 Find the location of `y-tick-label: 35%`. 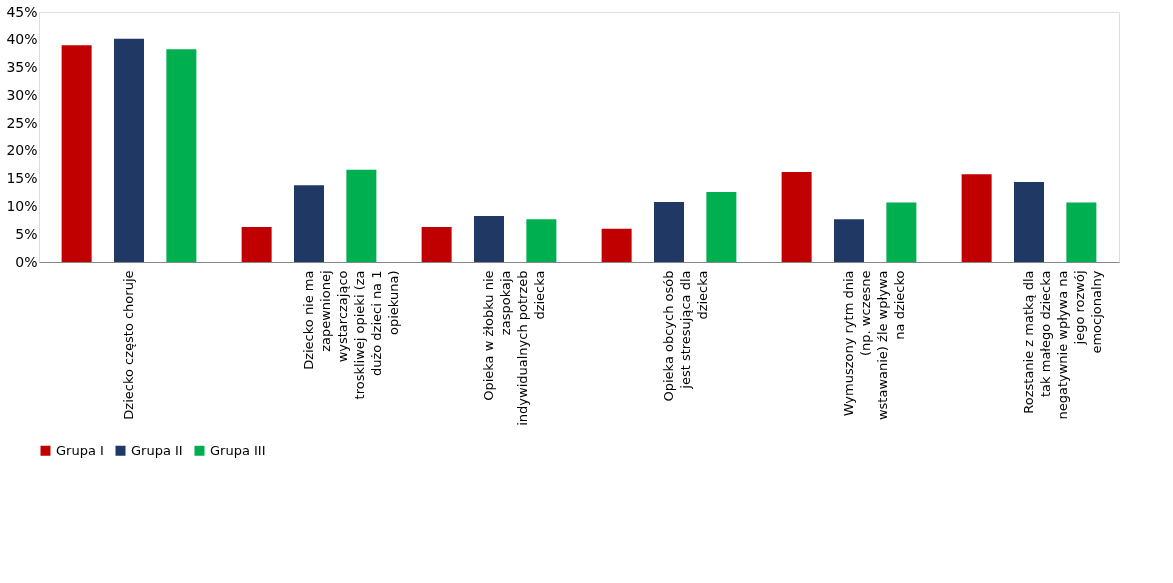

y-tick-label: 35% is located at coordinates (22, 67).